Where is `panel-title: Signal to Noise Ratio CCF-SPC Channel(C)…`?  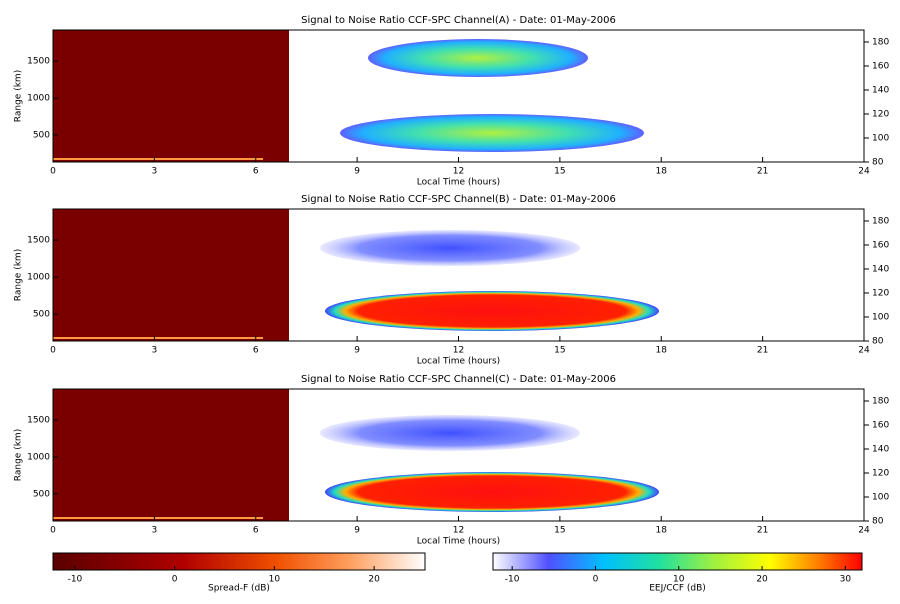
panel-title: Signal to Noise Ratio CCF-SPC Channel(C)… is located at coordinates (458, 379).